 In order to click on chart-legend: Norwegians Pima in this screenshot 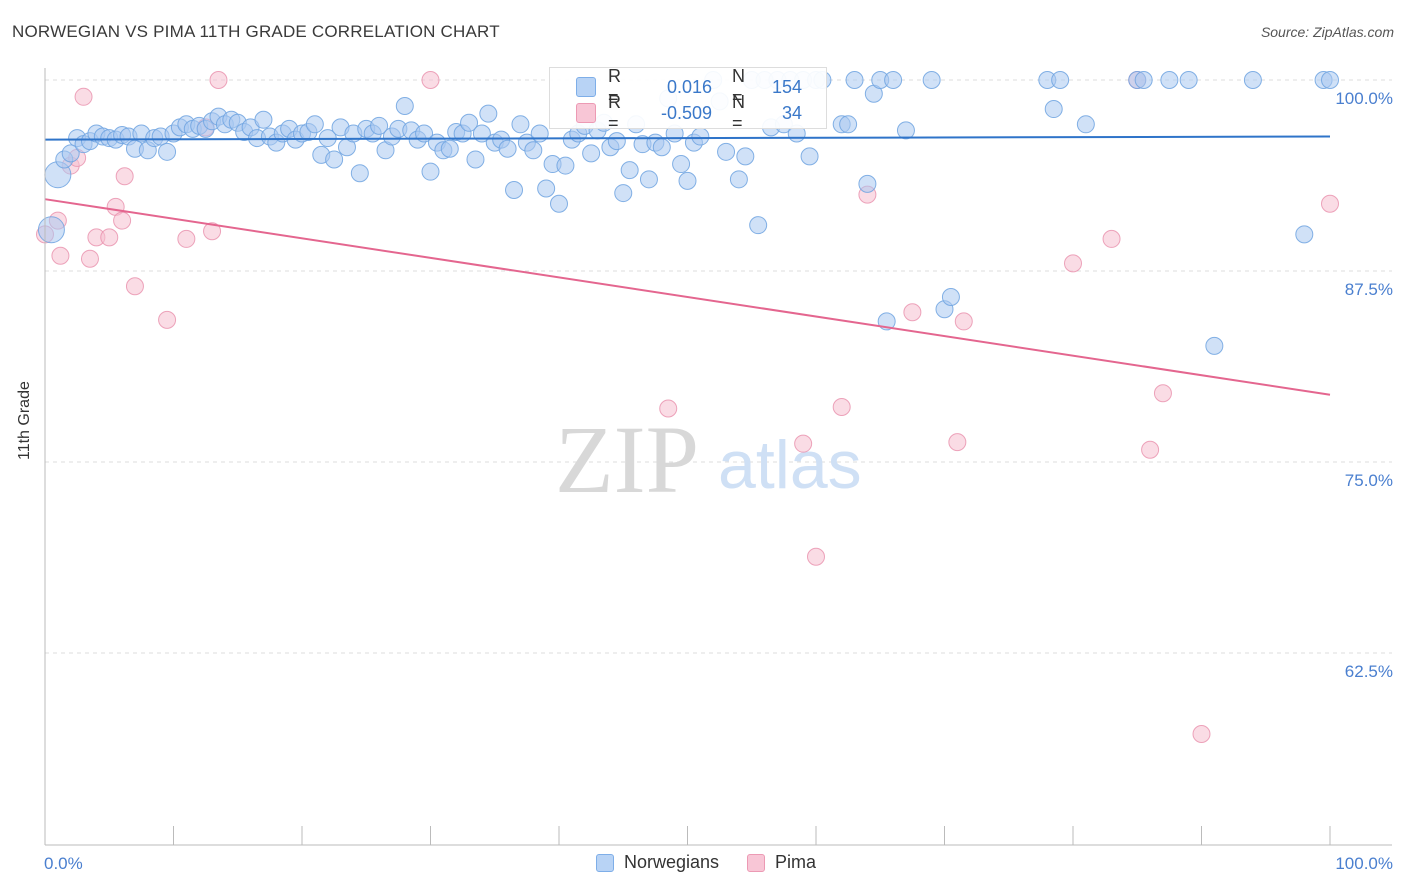, I will do `click(720, 862)`.